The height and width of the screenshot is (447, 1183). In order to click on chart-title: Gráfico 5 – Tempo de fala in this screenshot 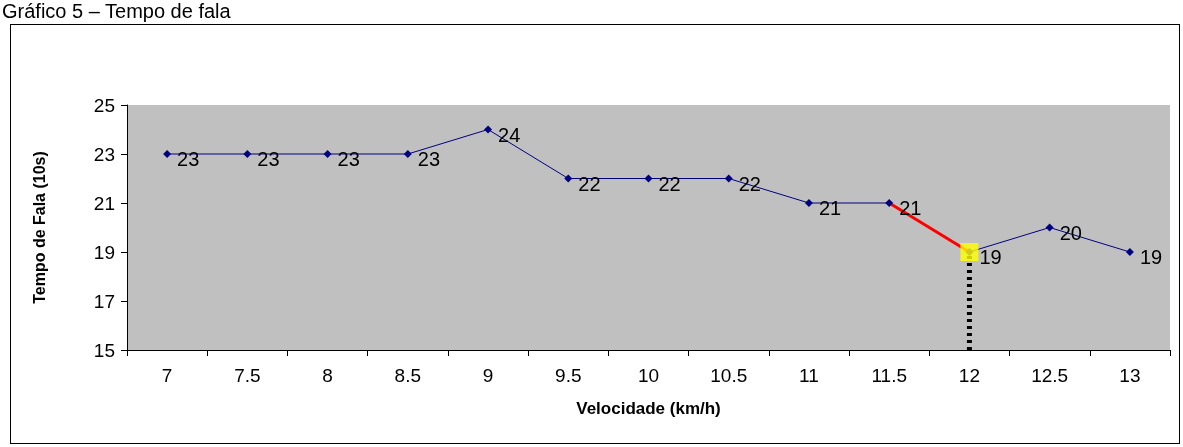, I will do `click(116, 11)`.